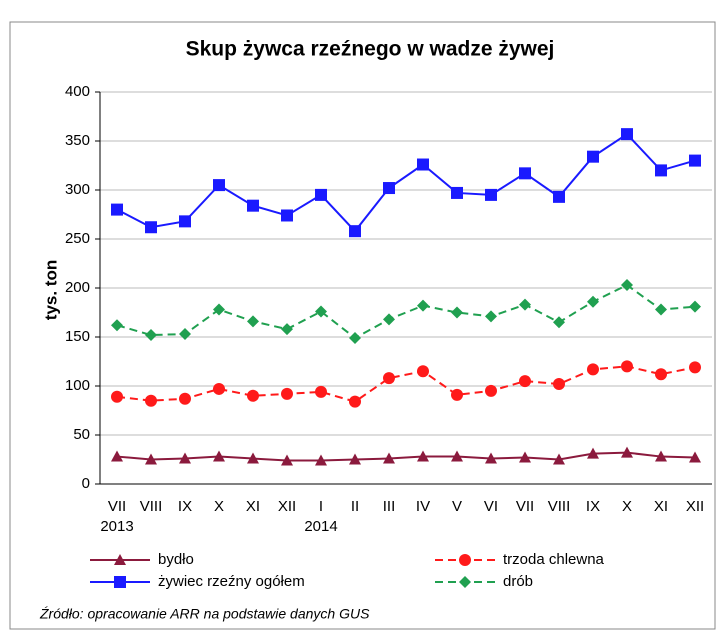  Describe the element at coordinates (231, 581) in the screenshot. I see `legend-label: żywiec rzeźny ogółem` at that location.